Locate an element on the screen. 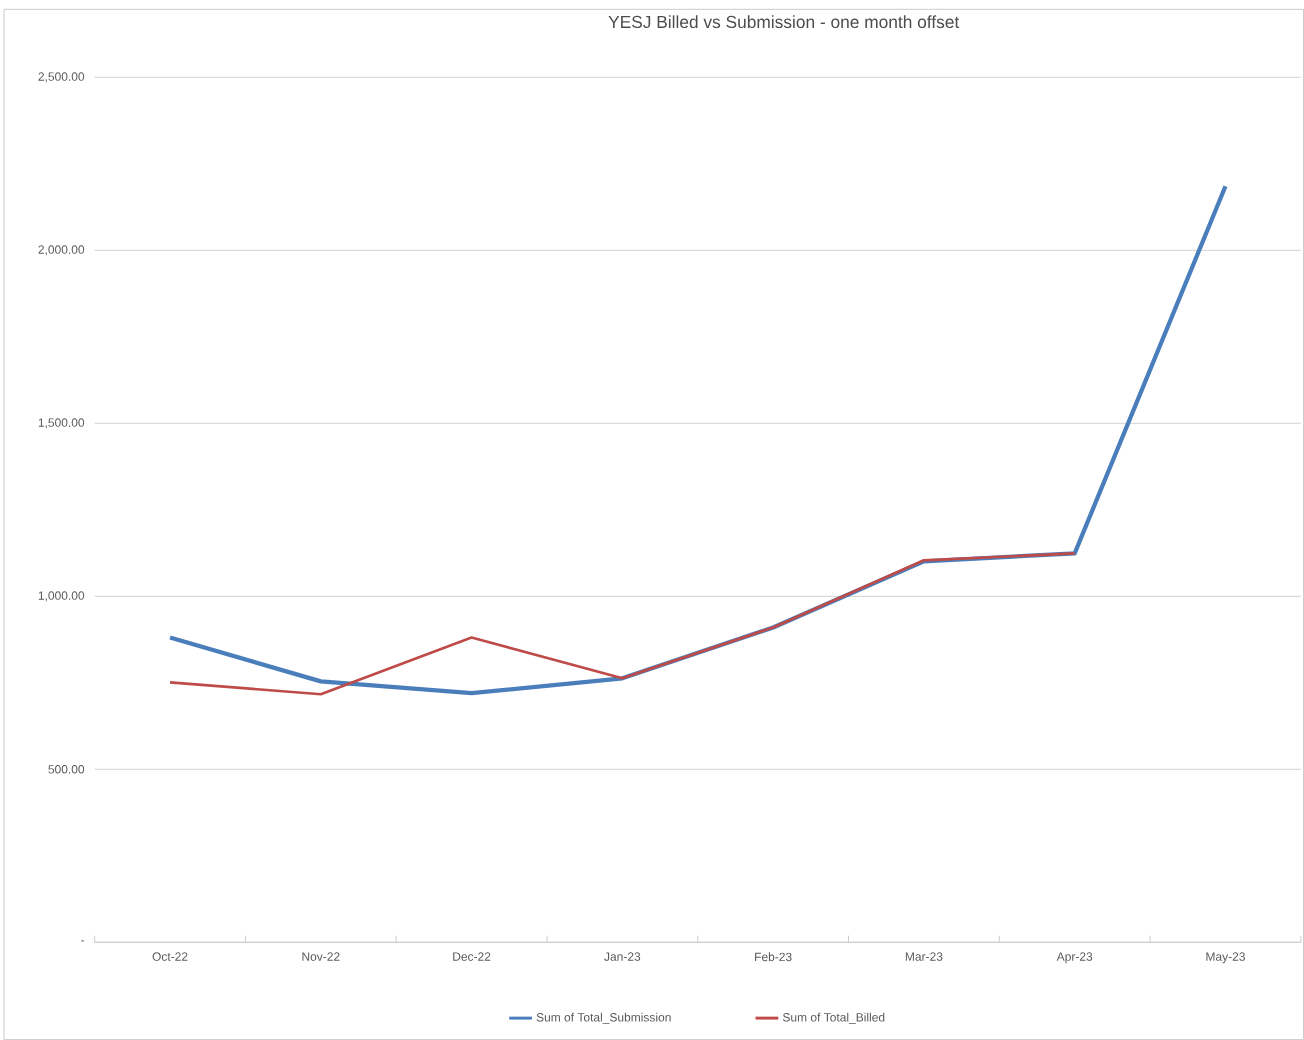  x-tick-label: Mar-23 is located at coordinates (924, 956).